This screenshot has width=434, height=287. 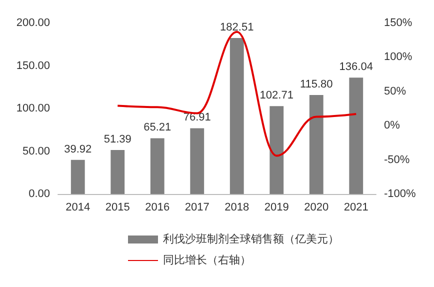 I want to click on y-tick-label: 50.00, so click(x=36, y=151).